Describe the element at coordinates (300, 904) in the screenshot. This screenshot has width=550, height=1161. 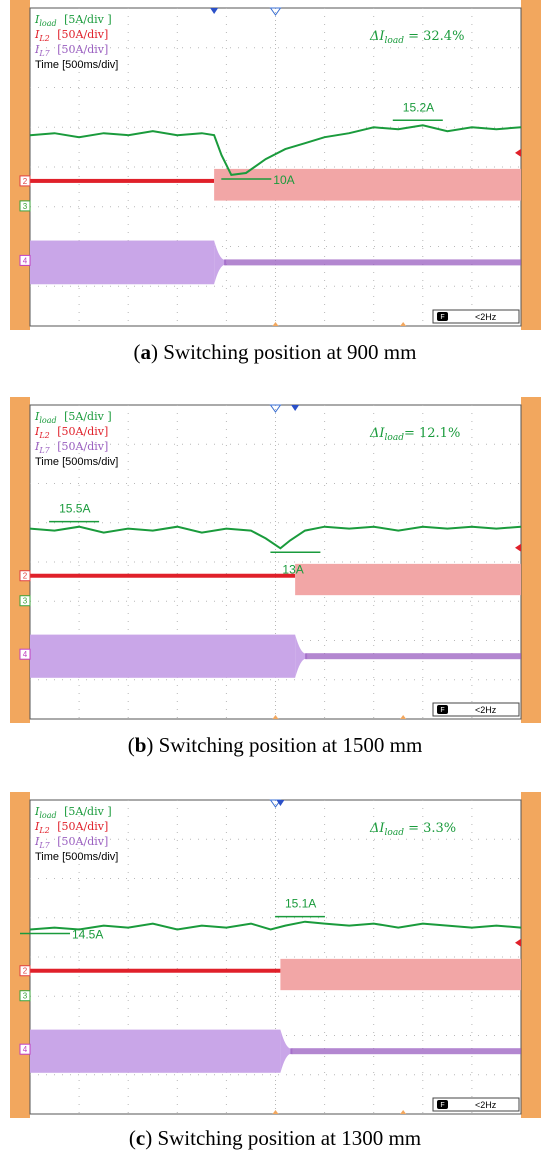
I see `annotation-max-value: 15.1A` at that location.